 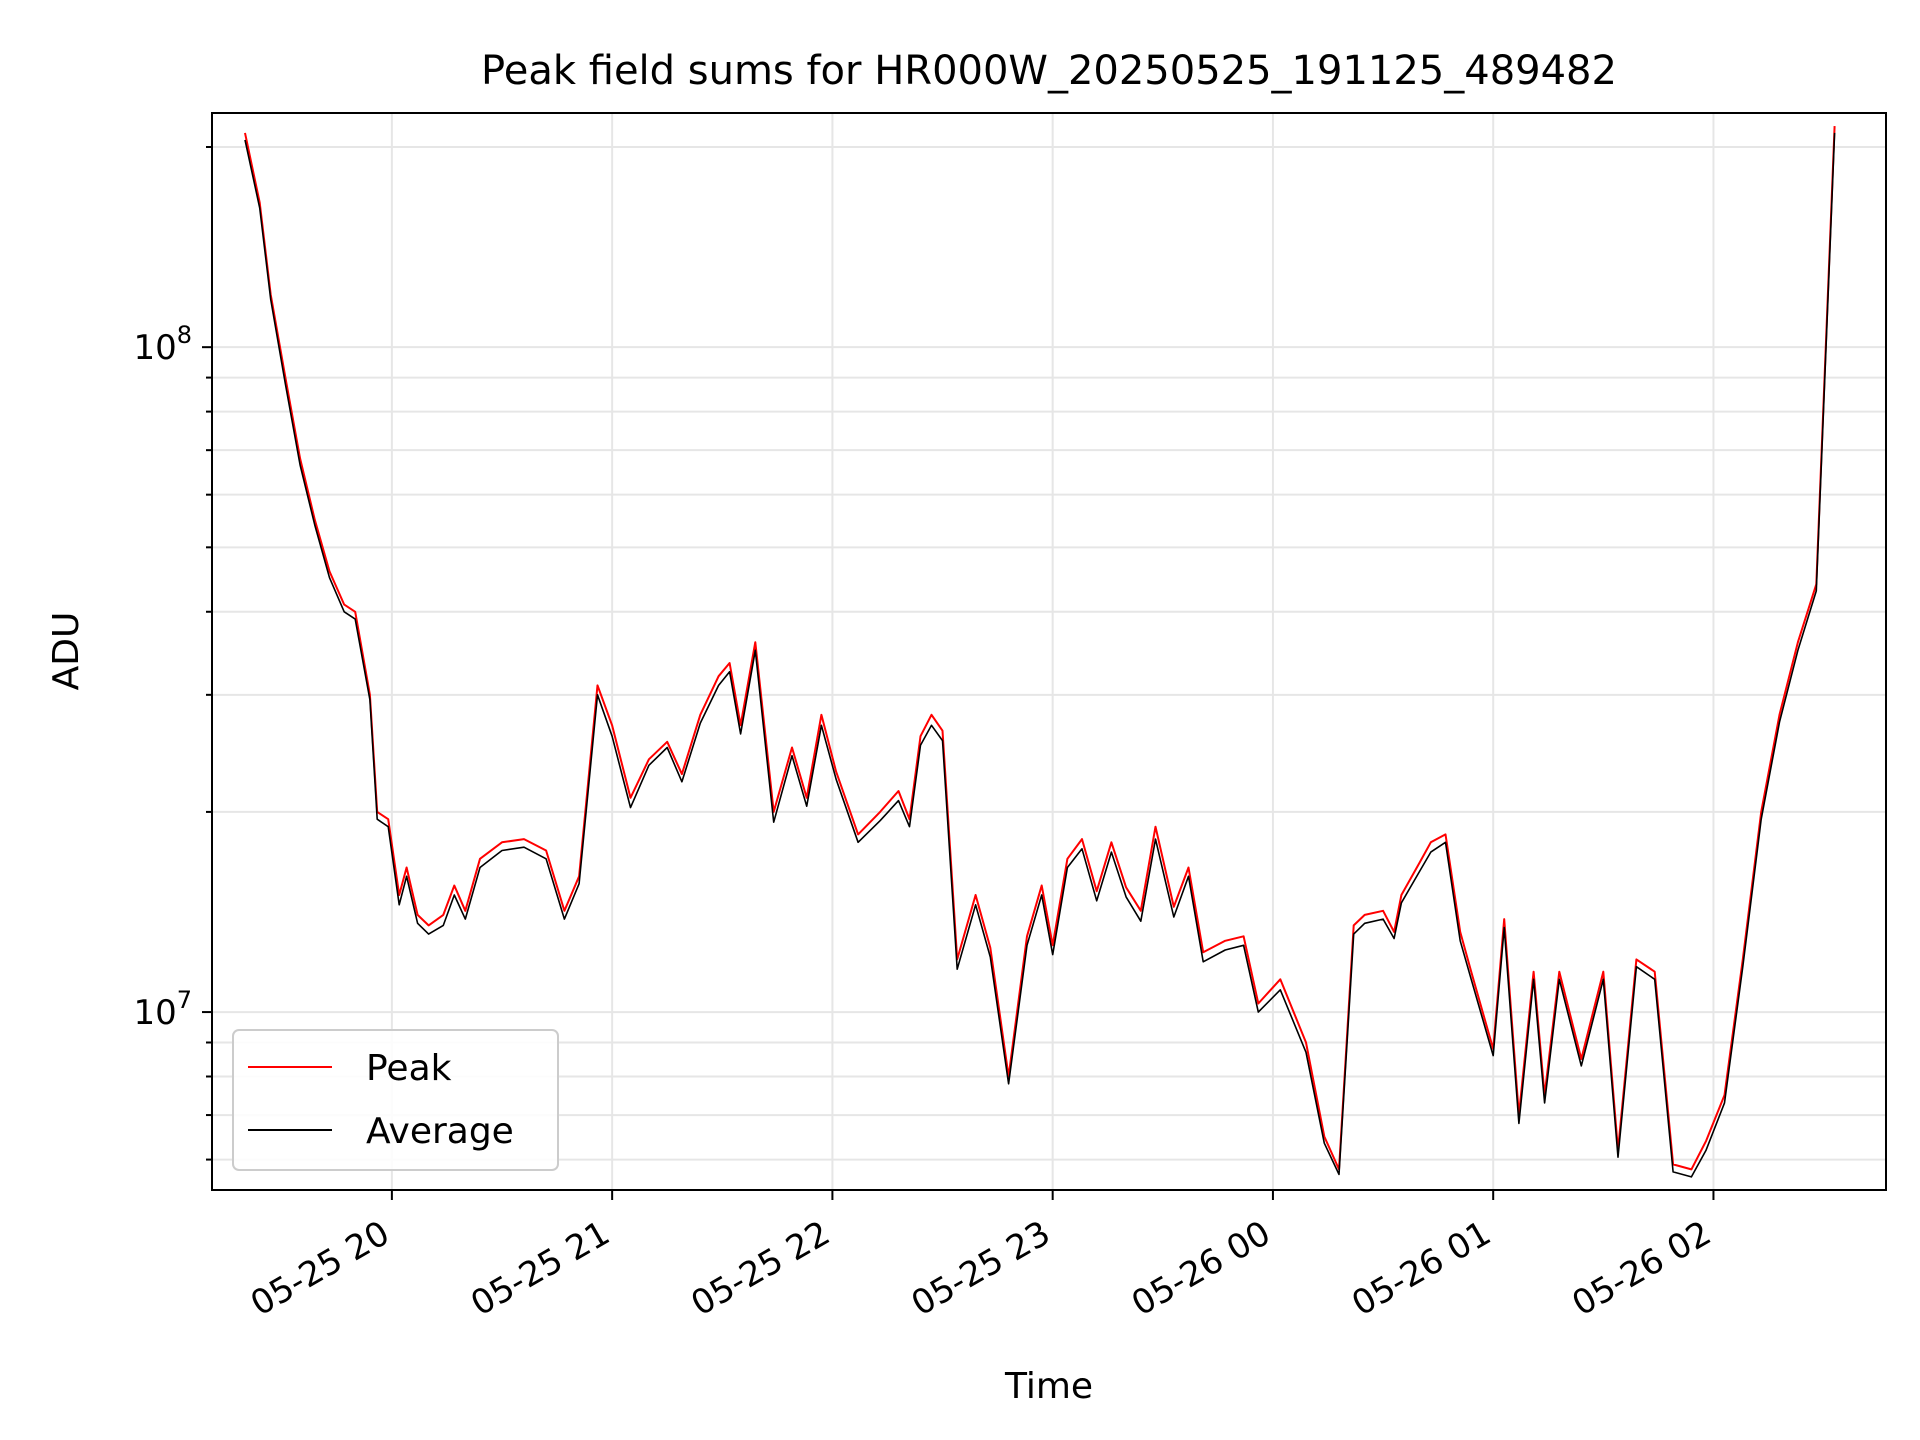 What do you see at coordinates (1048, 1386) in the screenshot?
I see `x-axis-label: Time` at bounding box center [1048, 1386].